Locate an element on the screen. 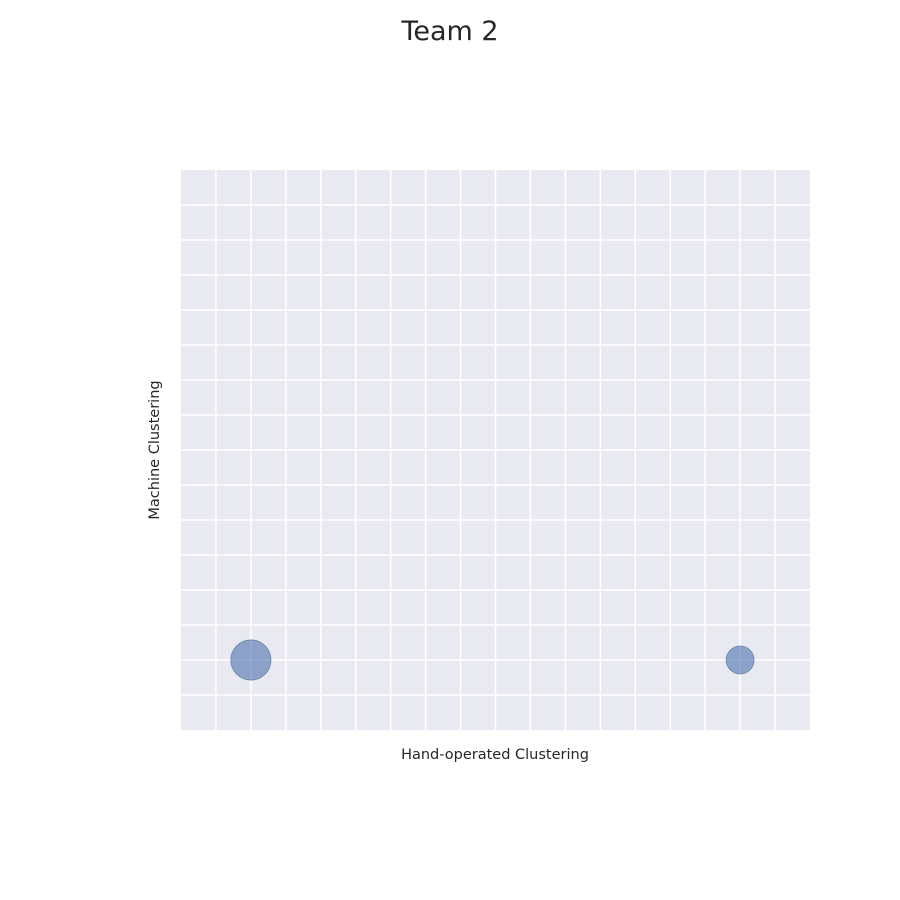  y-axis-label: Machine Clustering is located at coordinates (155, 449).